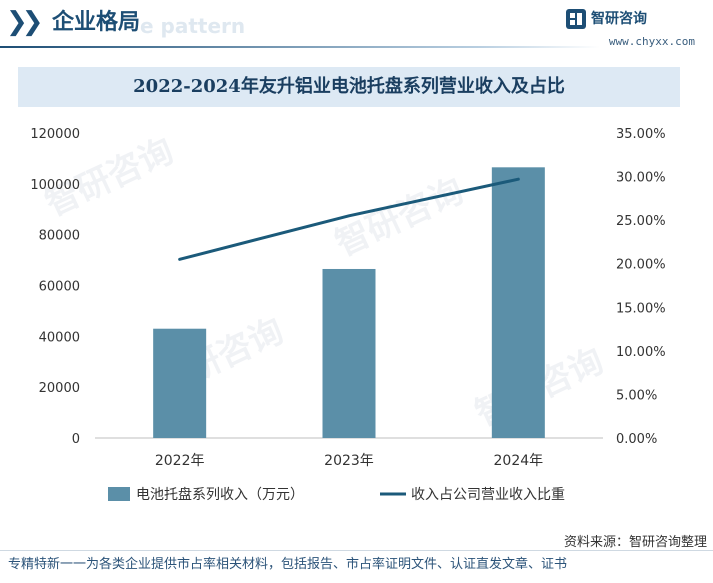  I want to click on y-left-tick-label: 100000, so click(55, 185).